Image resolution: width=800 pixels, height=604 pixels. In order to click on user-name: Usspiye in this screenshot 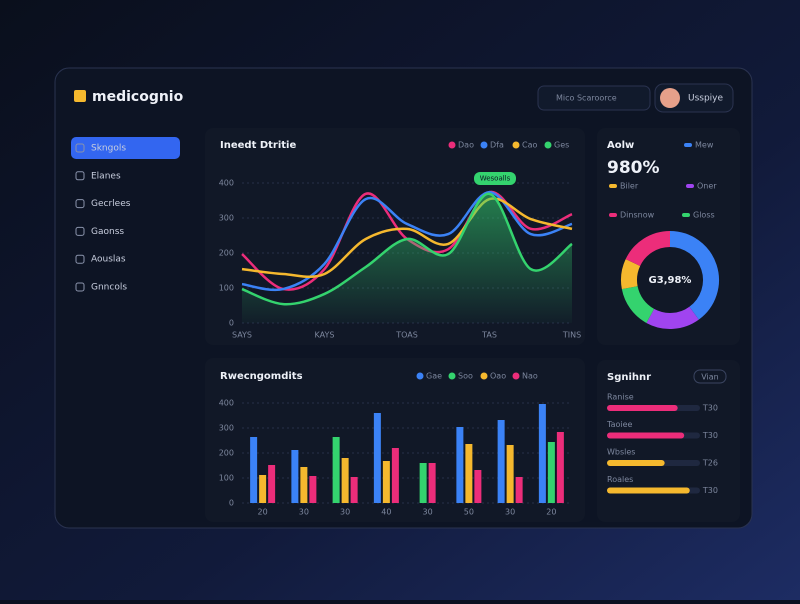, I will do `click(706, 99)`.